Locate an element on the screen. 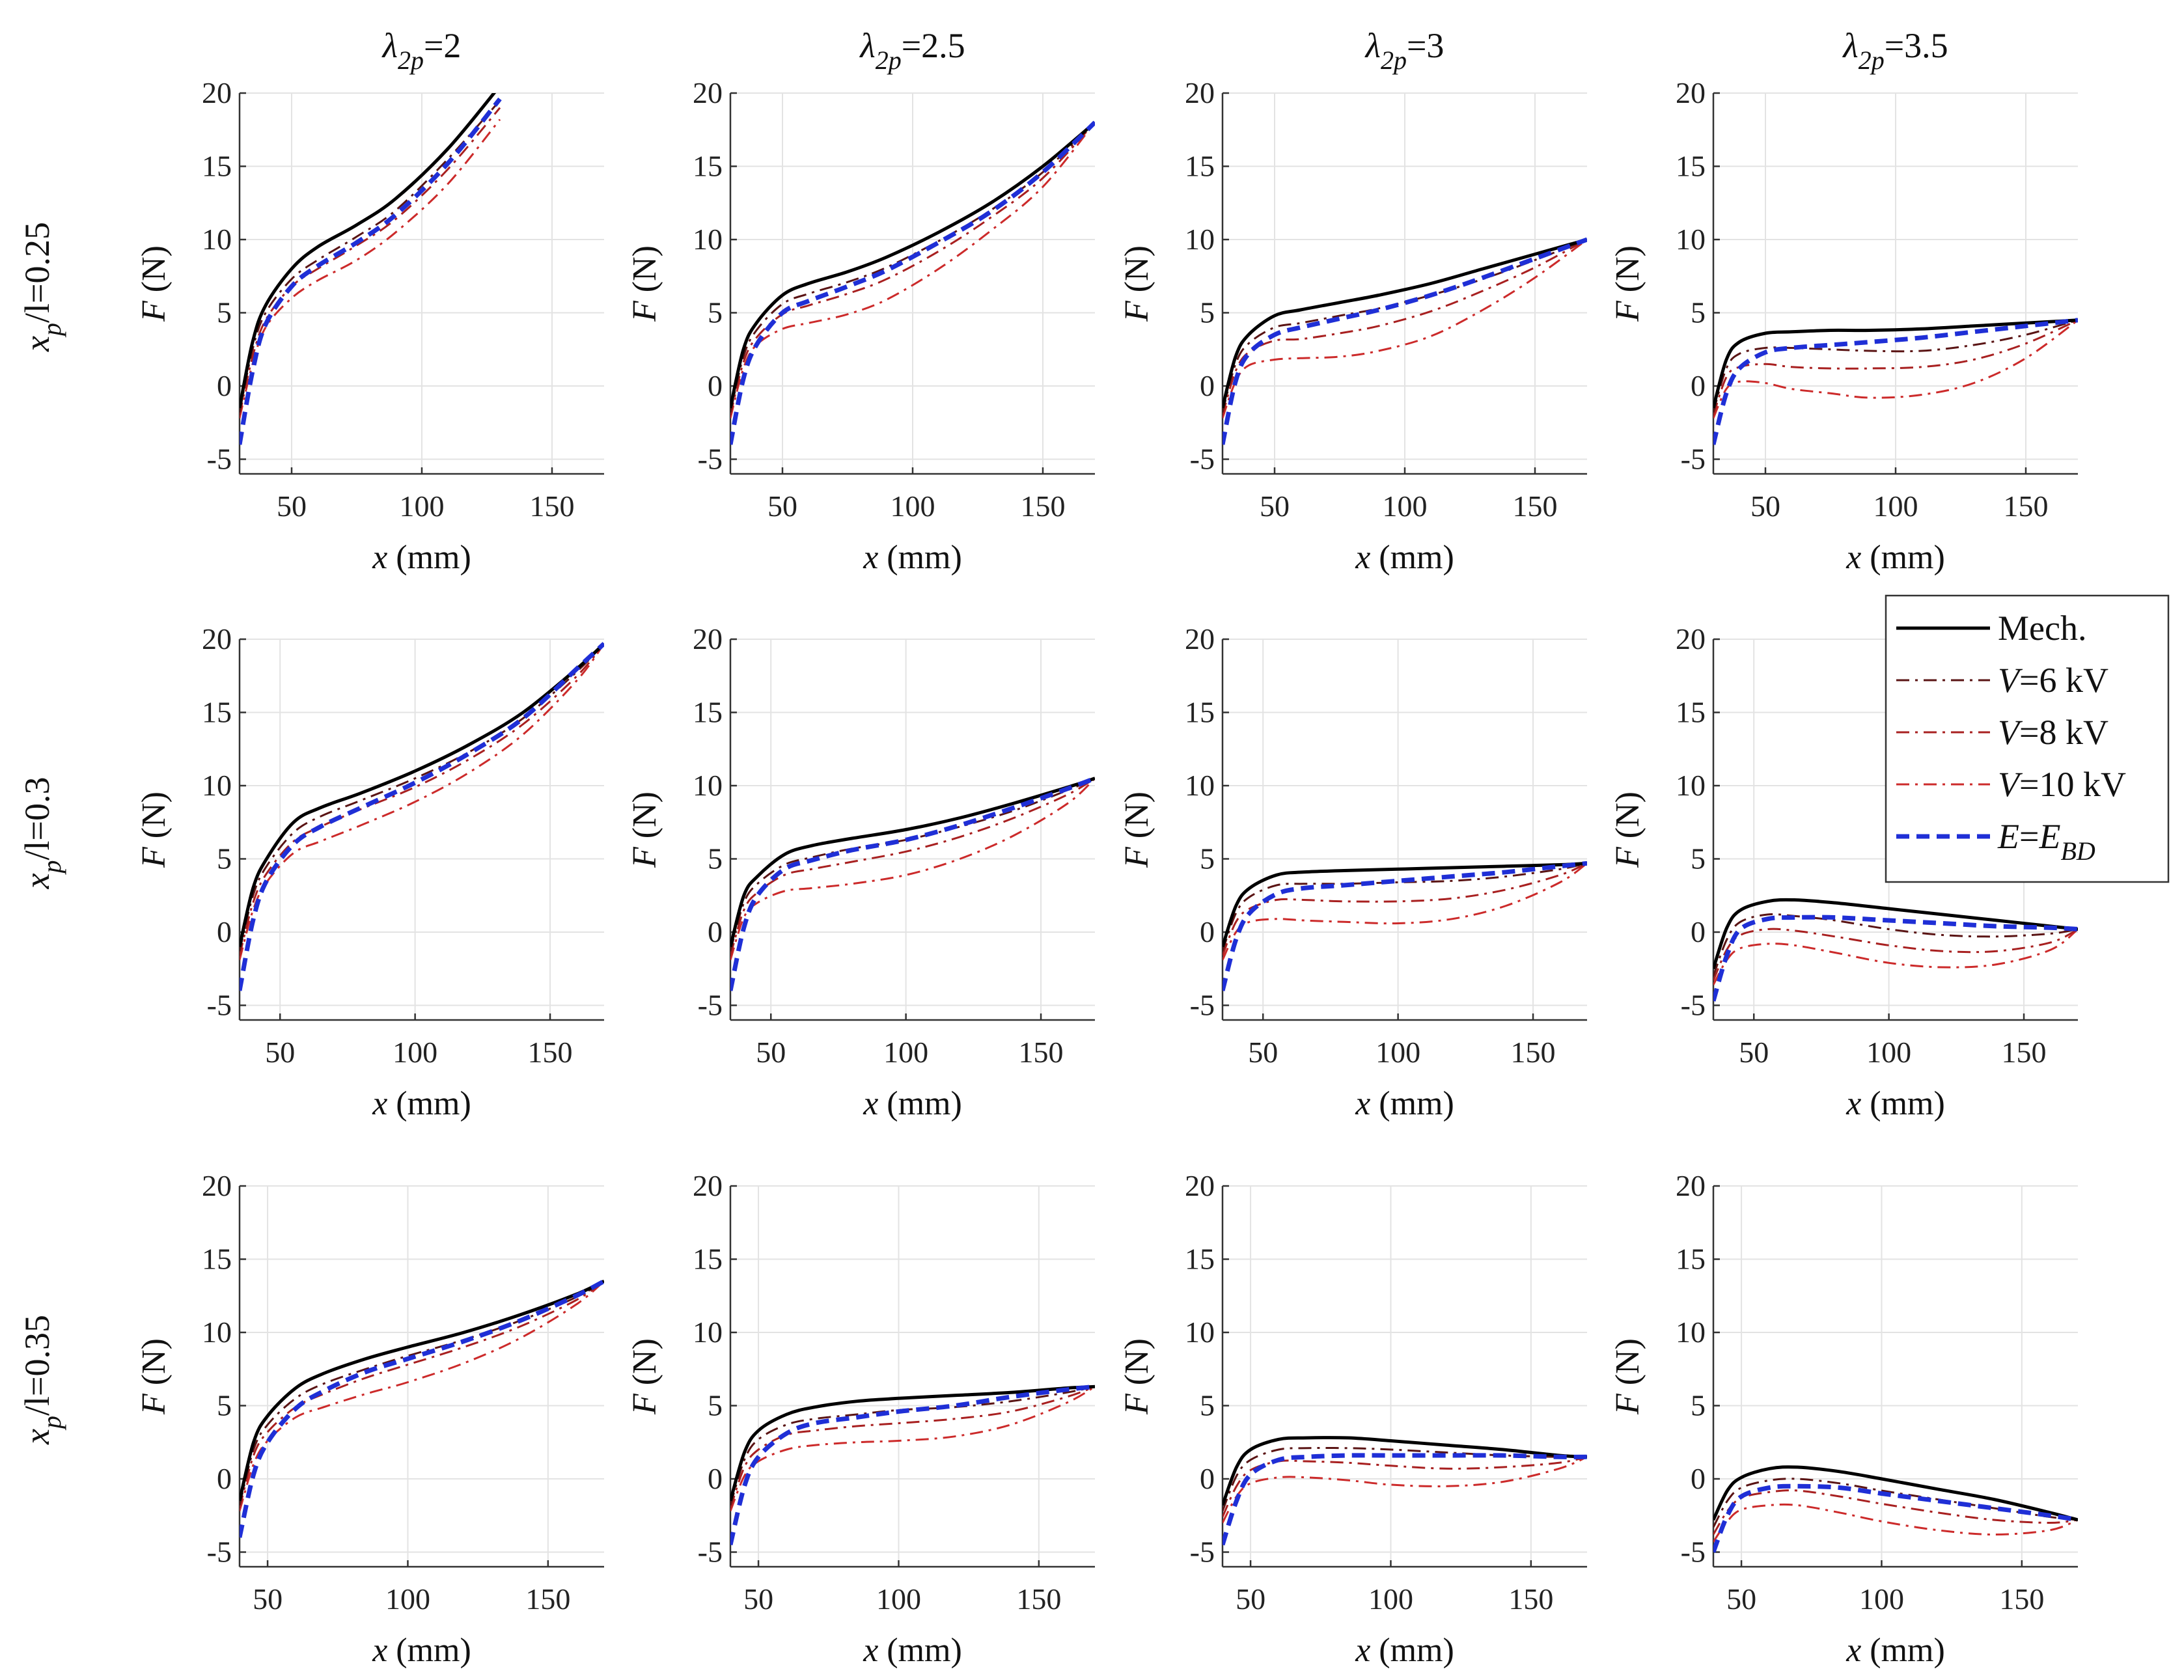 This screenshot has height=1680, width=2184. panel-r2-c3: -5 0 5 10 15 20 50 100 150 x (mm) F (N) is located at coordinates (1843, 1419).